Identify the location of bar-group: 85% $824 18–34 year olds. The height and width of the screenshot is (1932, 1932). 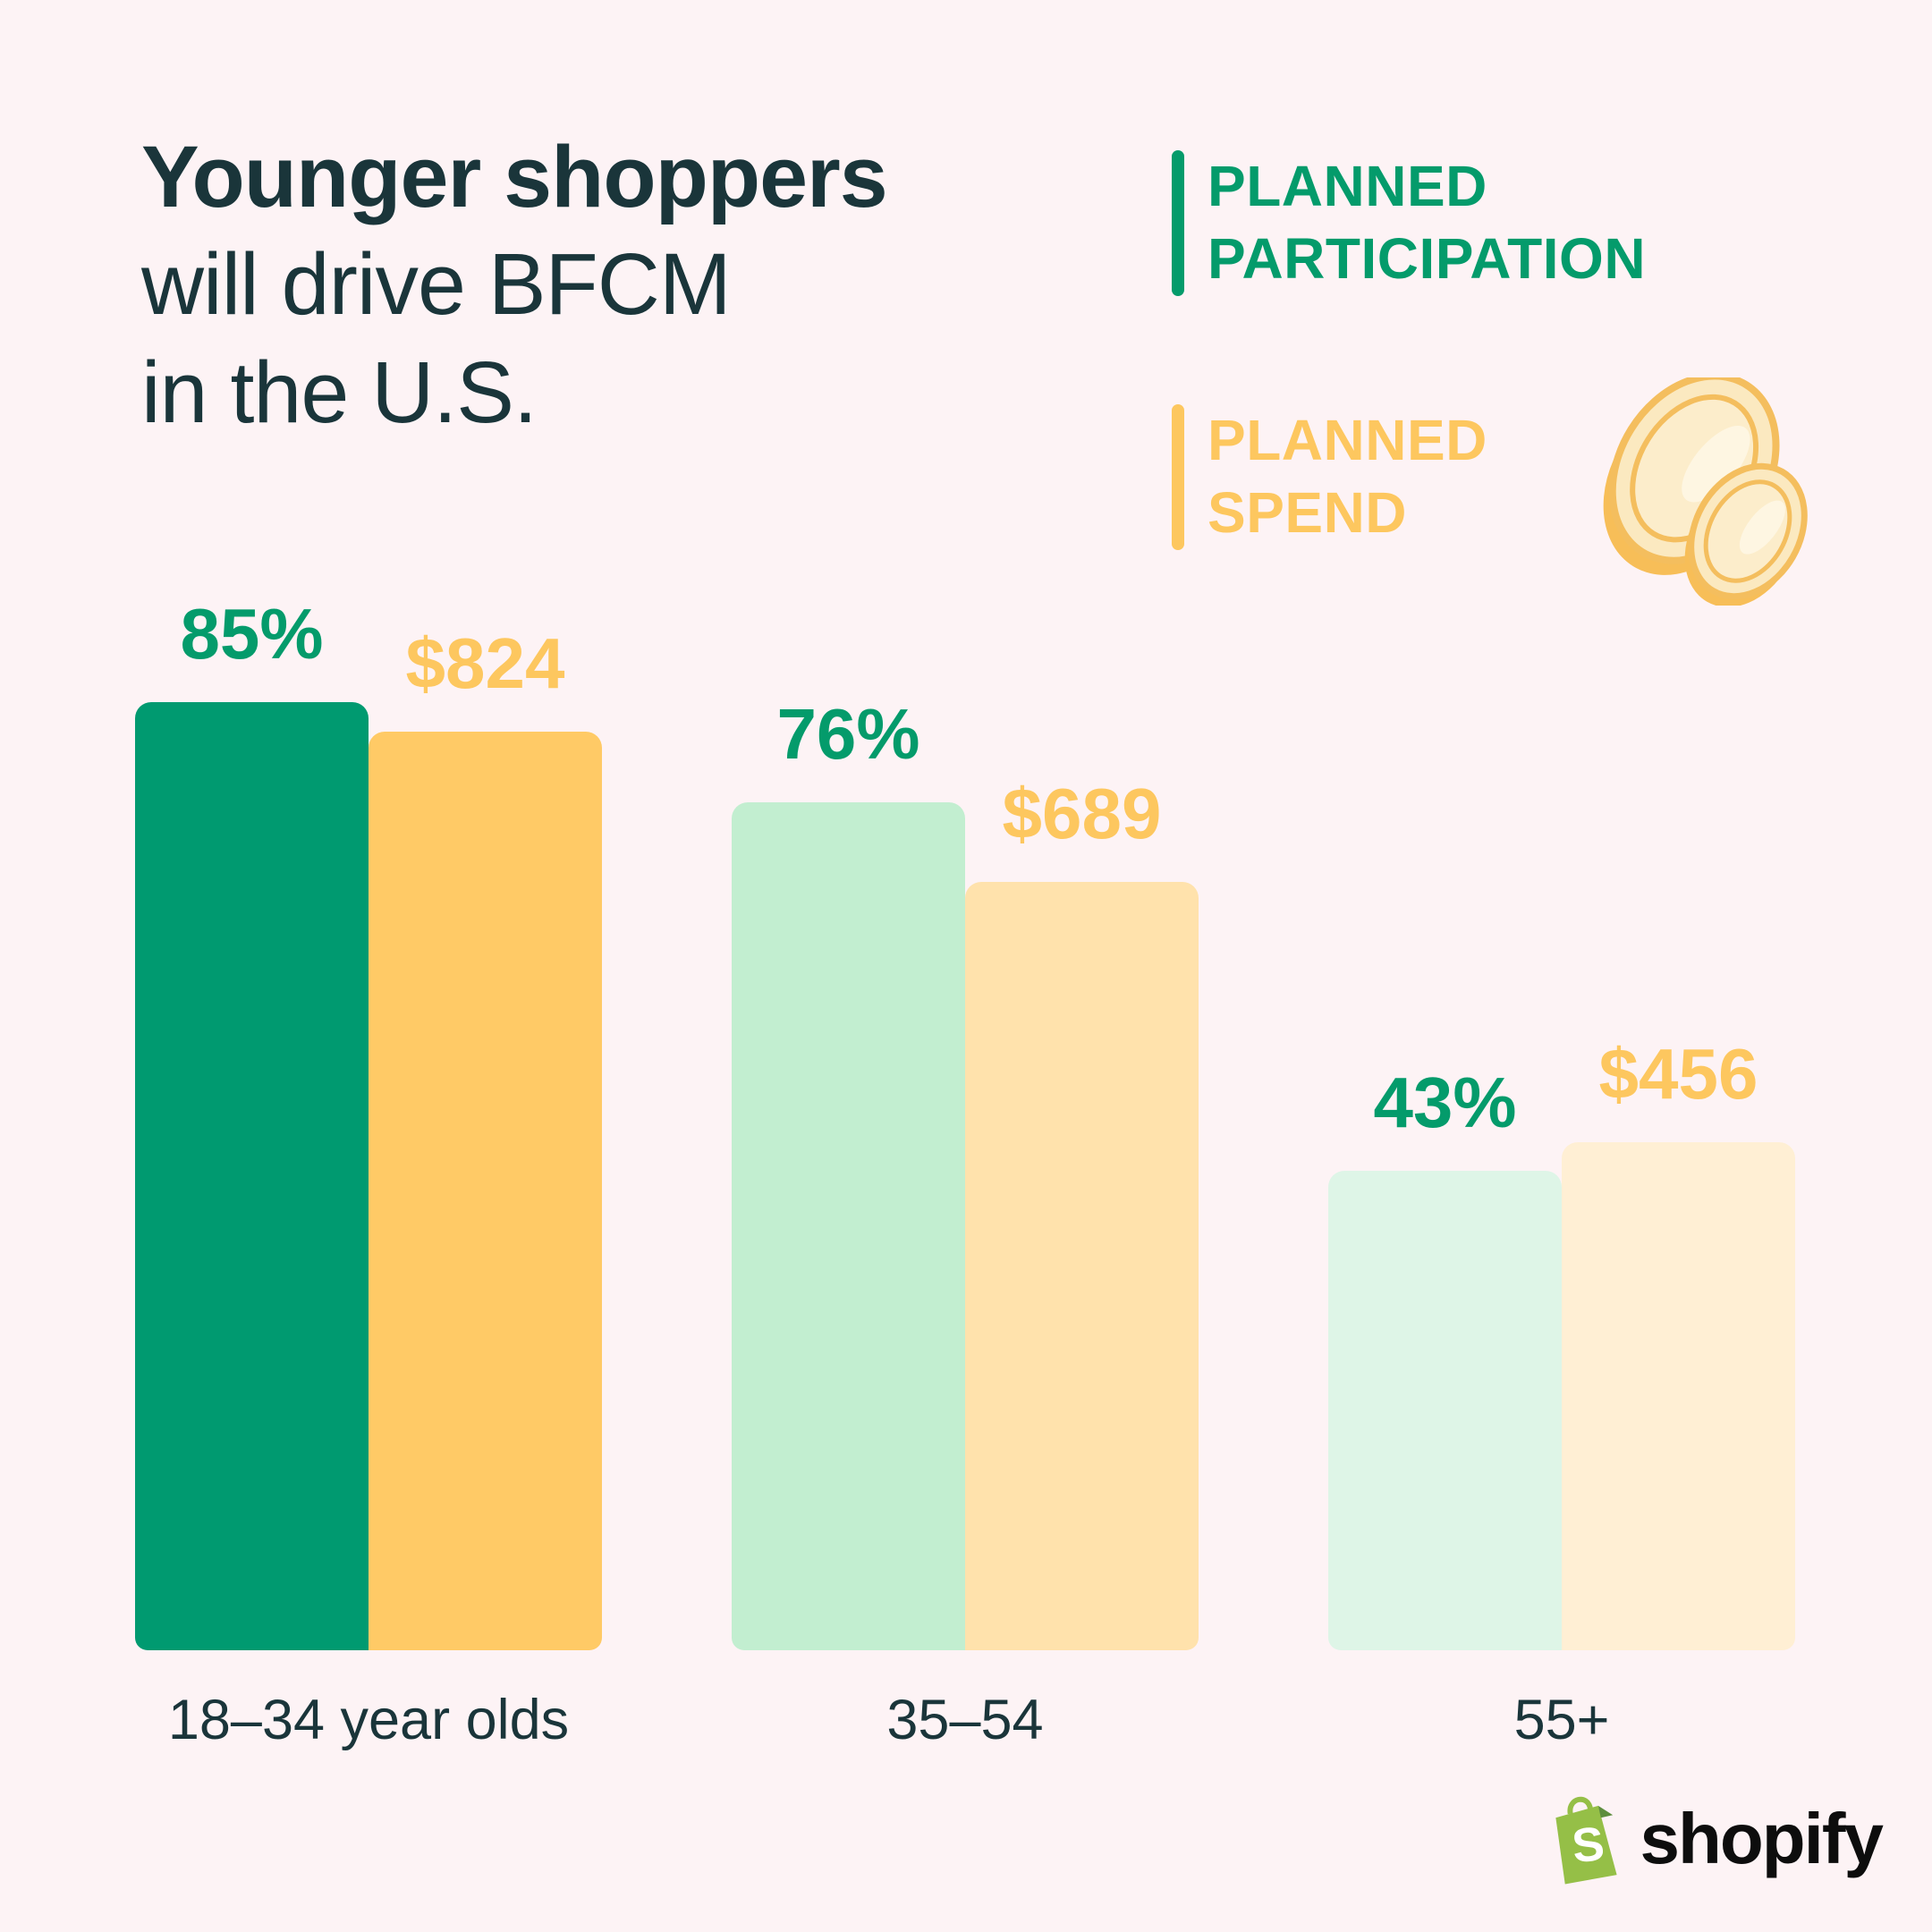
(368, 1172).